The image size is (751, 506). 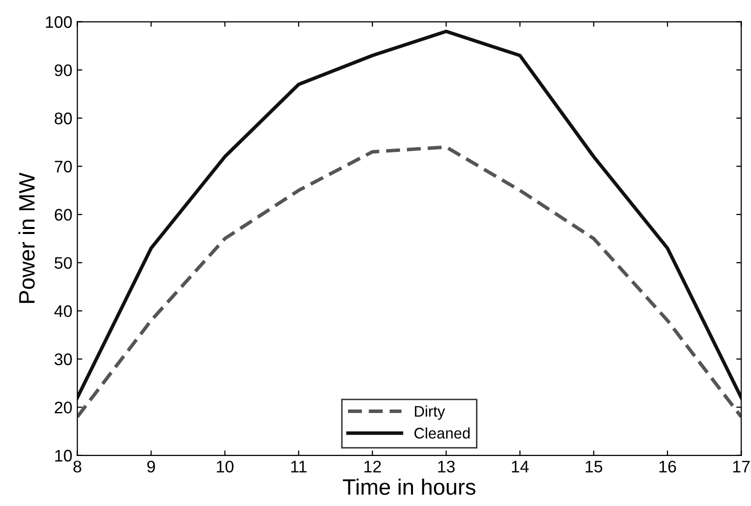 What do you see at coordinates (63, 166) in the screenshot?
I see `y-tick-label: 70` at bounding box center [63, 166].